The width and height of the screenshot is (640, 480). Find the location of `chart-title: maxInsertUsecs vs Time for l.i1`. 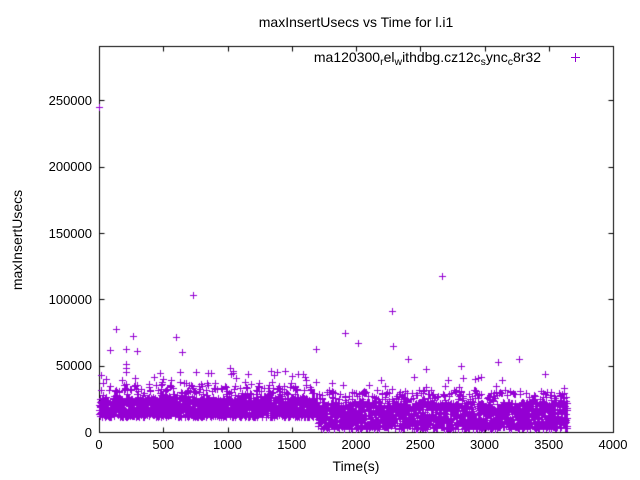

chart-title: maxInsertUsecs vs Time for l.i1 is located at coordinates (356, 22).